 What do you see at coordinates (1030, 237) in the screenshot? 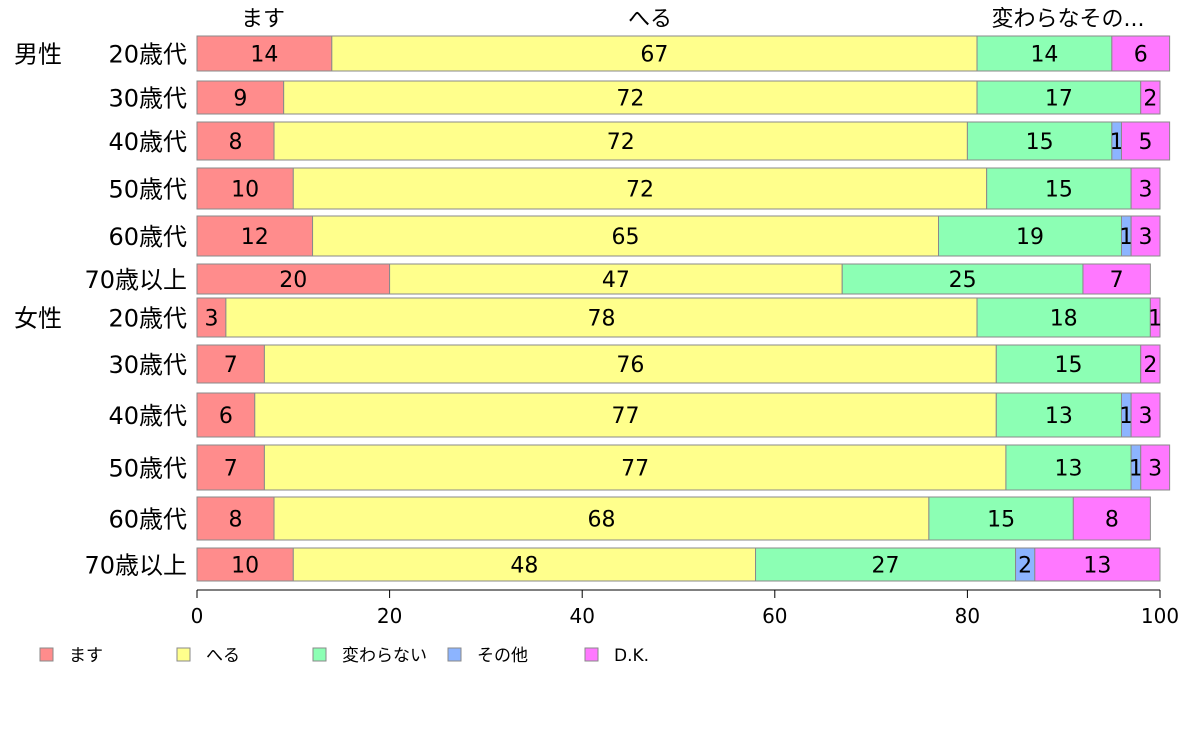
I see `data-label: 19` at bounding box center [1030, 237].